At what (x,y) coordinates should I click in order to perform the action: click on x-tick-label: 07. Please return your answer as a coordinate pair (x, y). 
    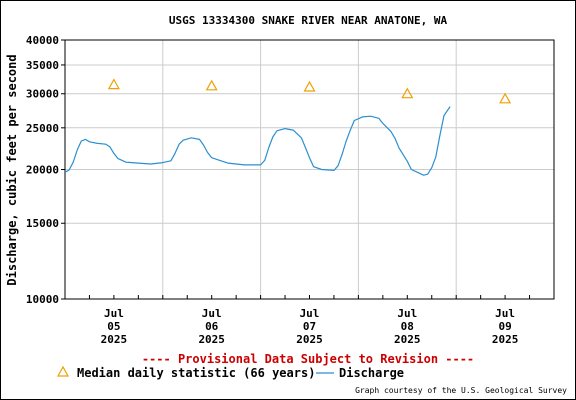
    Looking at the image, I should click on (309, 326).